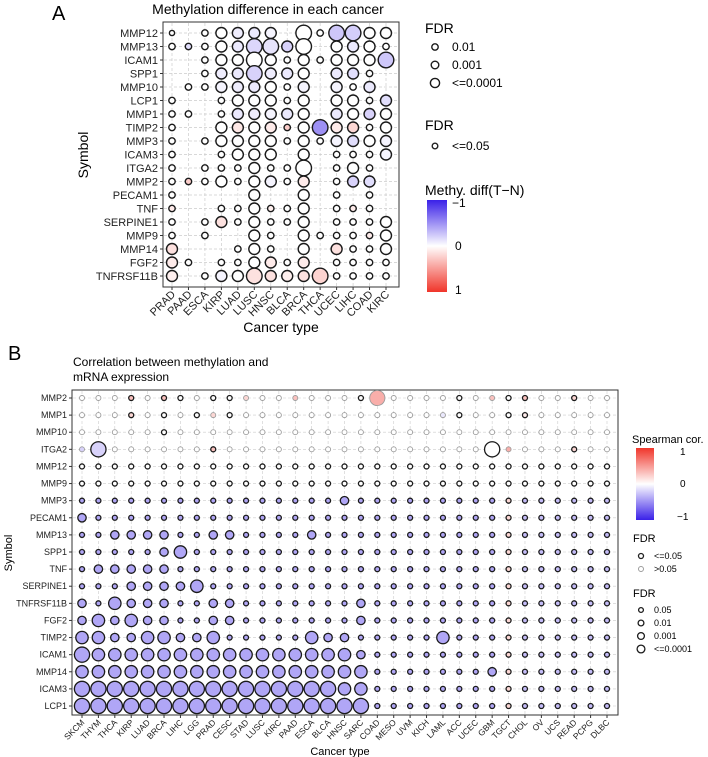  I want to click on panel-b-dot-mmp13-read, so click(574, 535).